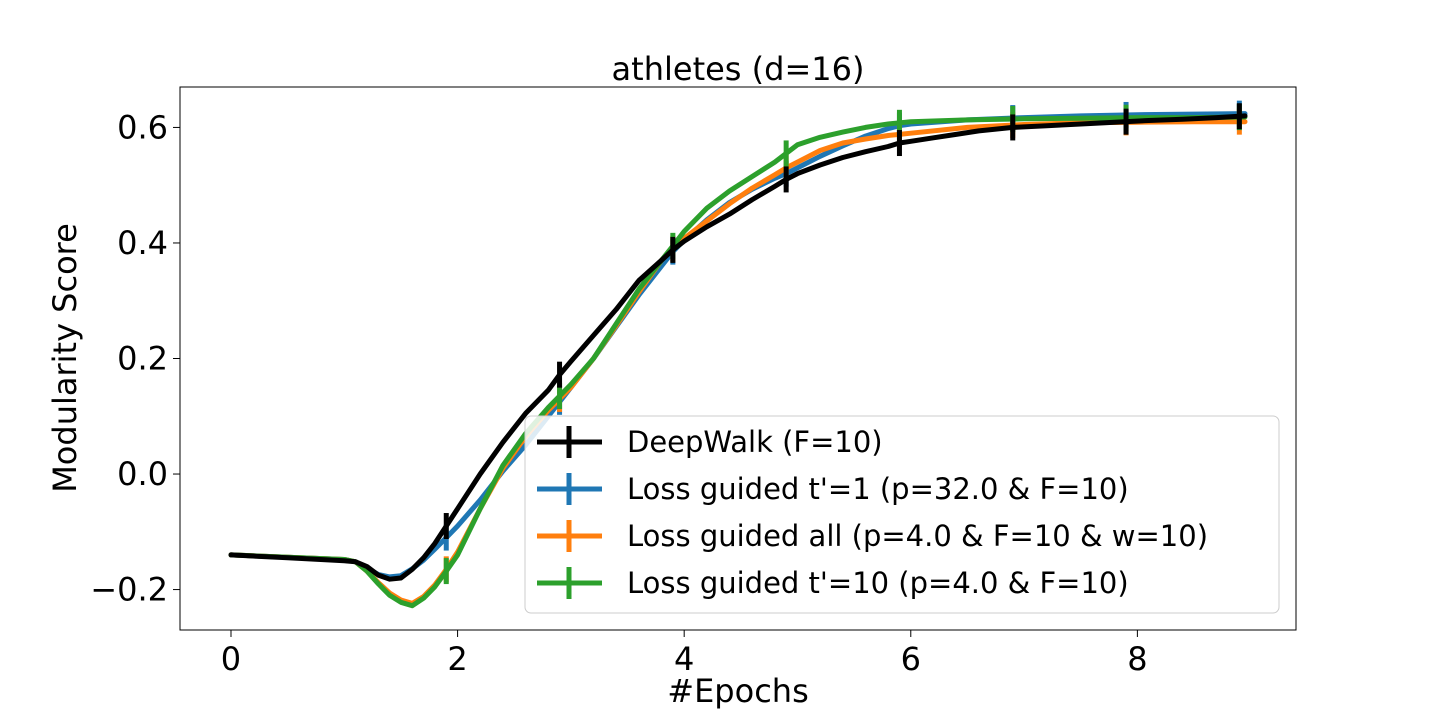 The width and height of the screenshot is (1440, 720). I want to click on legend-entry: Loss guided t'=1 (p=32.0 & F=10), so click(833, 489).